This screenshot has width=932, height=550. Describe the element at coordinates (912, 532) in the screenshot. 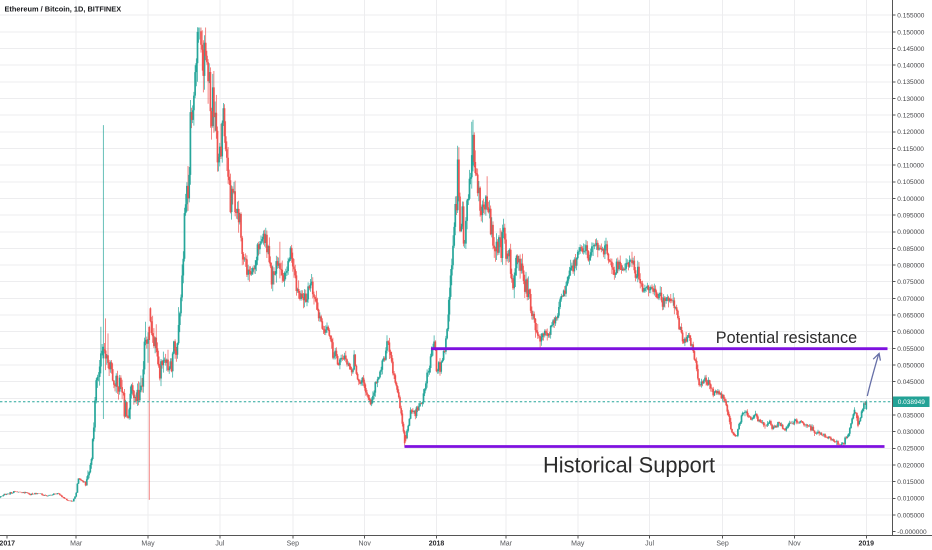

I see `svg-text: -0.000000` at that location.